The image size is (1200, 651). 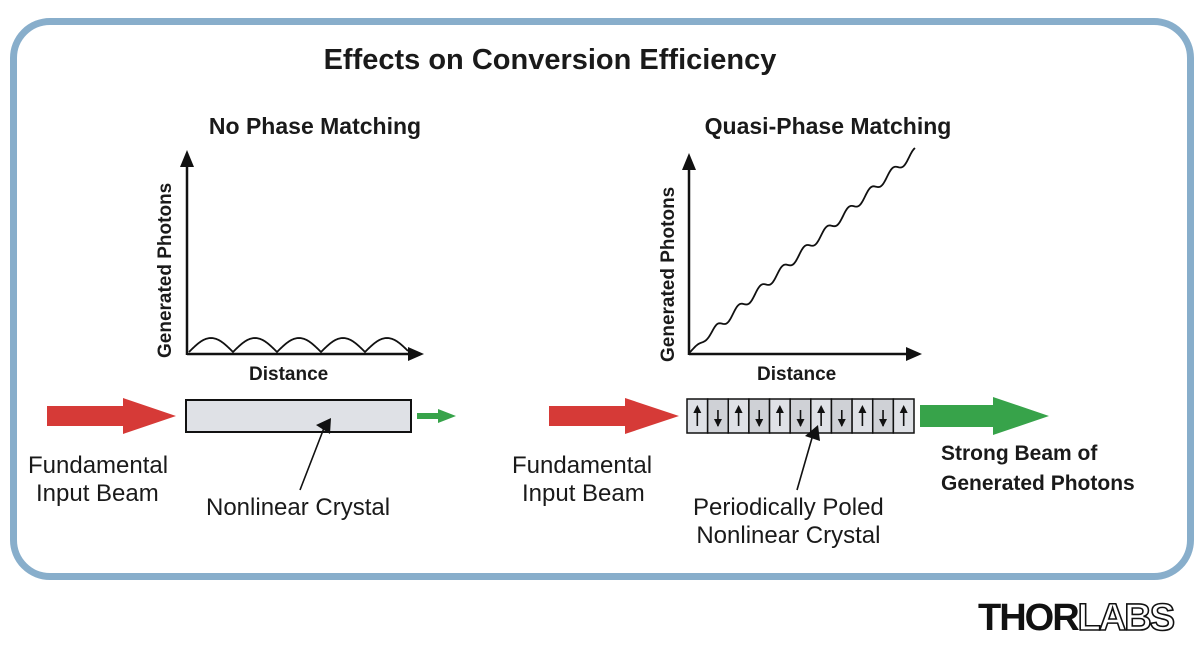 I want to click on periodically-poled-crystal, so click(x=800, y=416).